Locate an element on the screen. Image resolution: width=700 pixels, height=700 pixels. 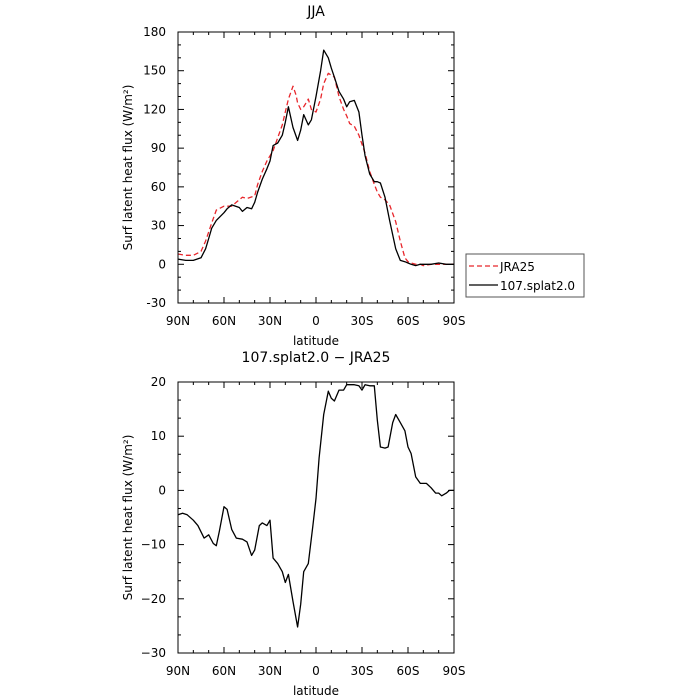
chart-jja-y-tick-label: 180 is located at coordinates (154, 32).